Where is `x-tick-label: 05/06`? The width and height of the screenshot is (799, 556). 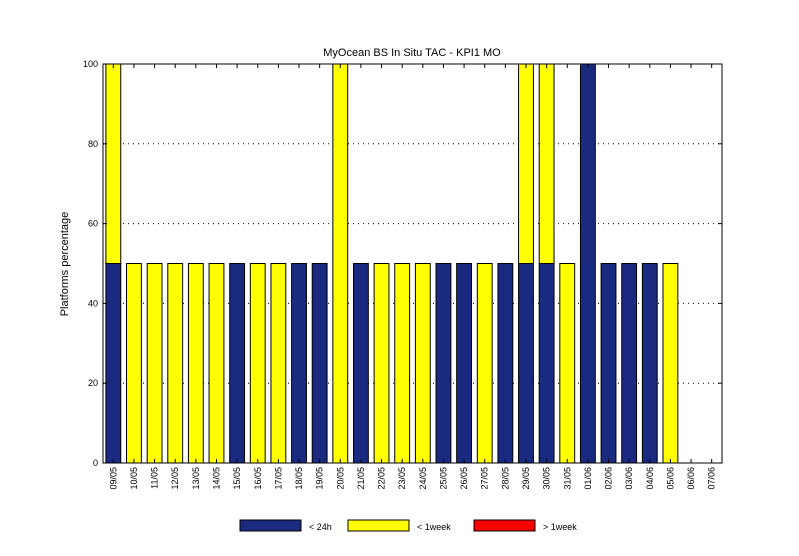
x-tick-label: 05/06 is located at coordinates (670, 478).